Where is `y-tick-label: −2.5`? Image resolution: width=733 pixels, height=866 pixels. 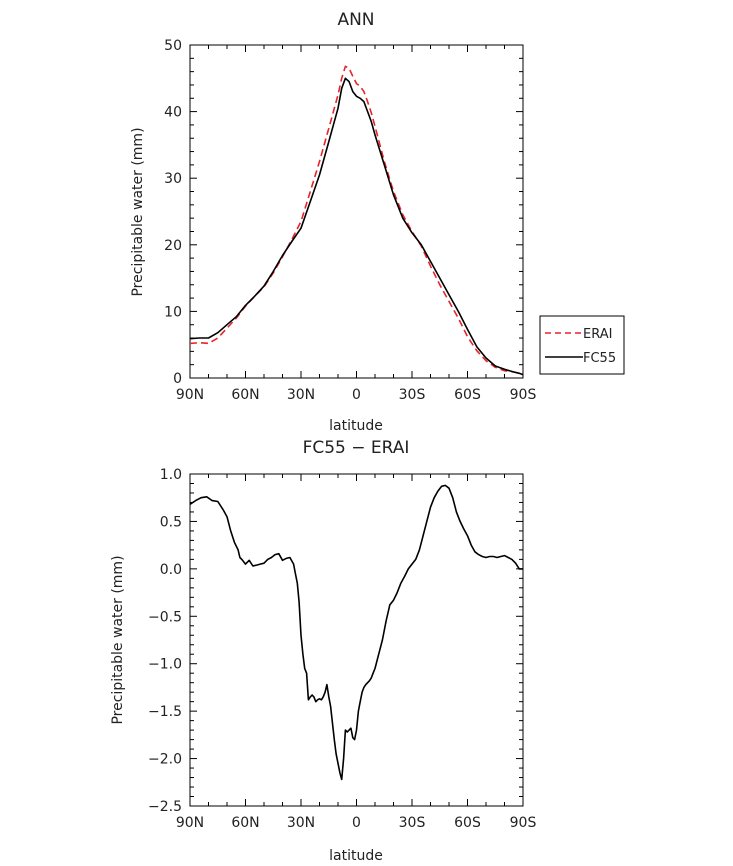
y-tick-label: −2.5 is located at coordinates (165, 807).